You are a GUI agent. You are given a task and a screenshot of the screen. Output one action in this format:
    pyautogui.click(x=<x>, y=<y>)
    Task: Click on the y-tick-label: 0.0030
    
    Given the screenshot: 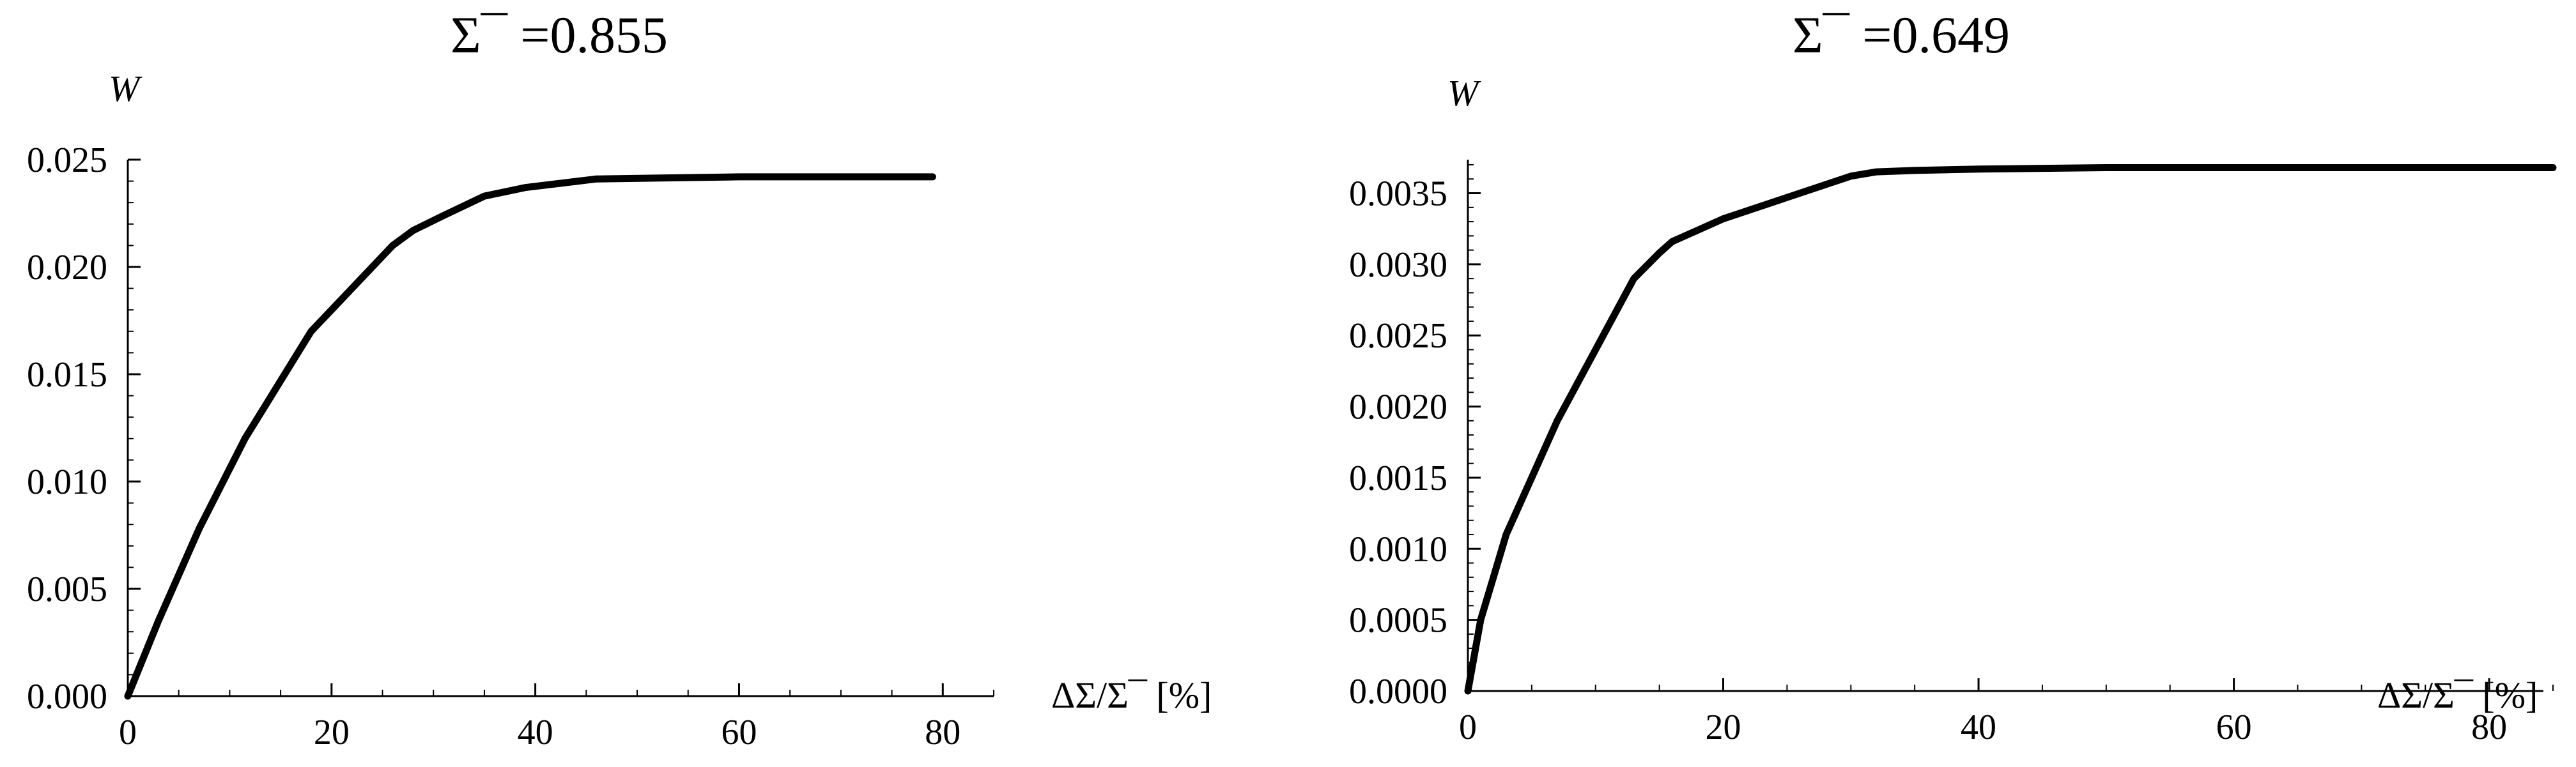 What is the action you would take?
    pyautogui.click(x=1398, y=265)
    